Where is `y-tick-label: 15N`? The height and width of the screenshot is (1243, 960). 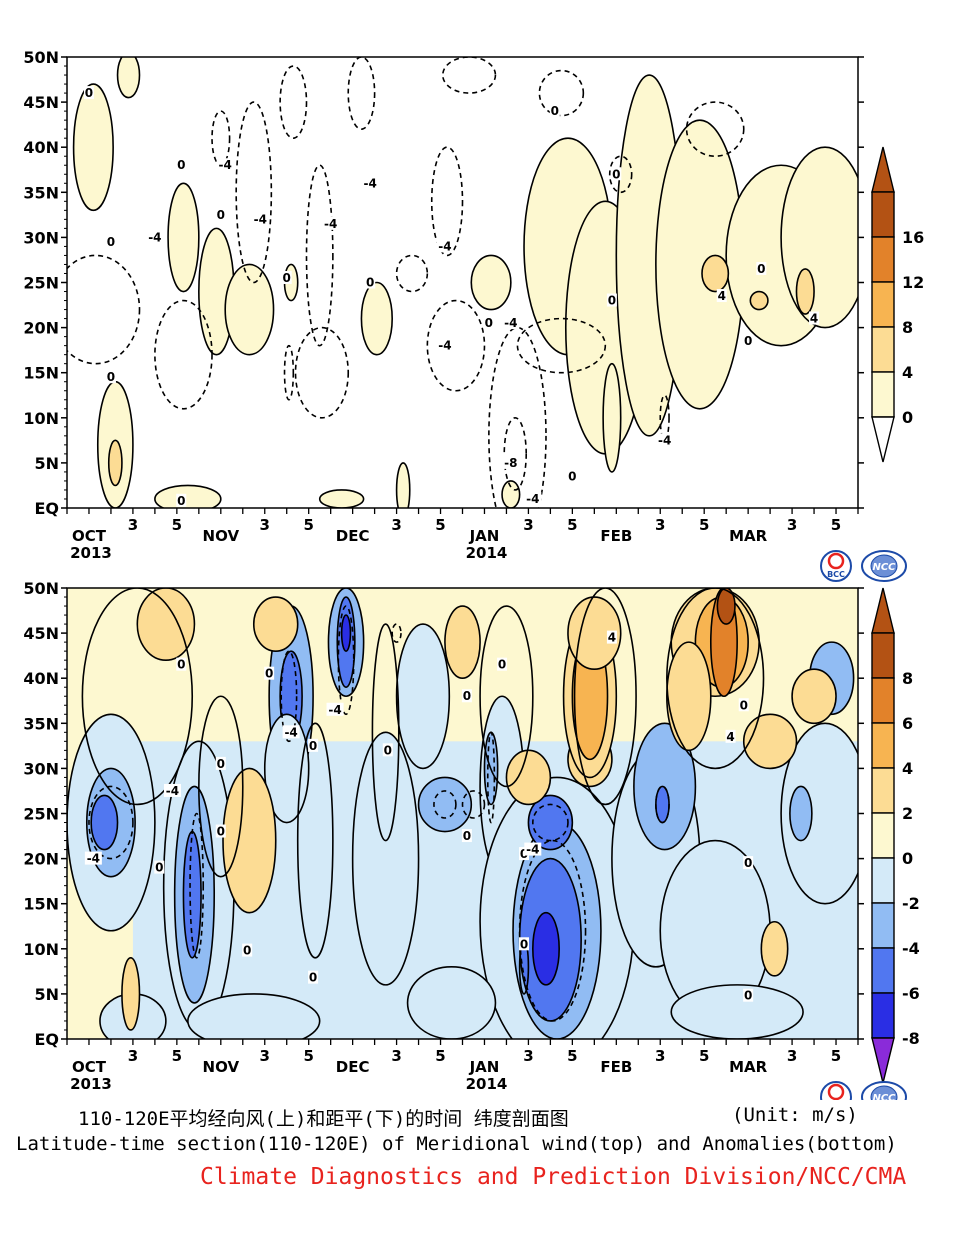 y-tick-label: 15N is located at coordinates (41, 904).